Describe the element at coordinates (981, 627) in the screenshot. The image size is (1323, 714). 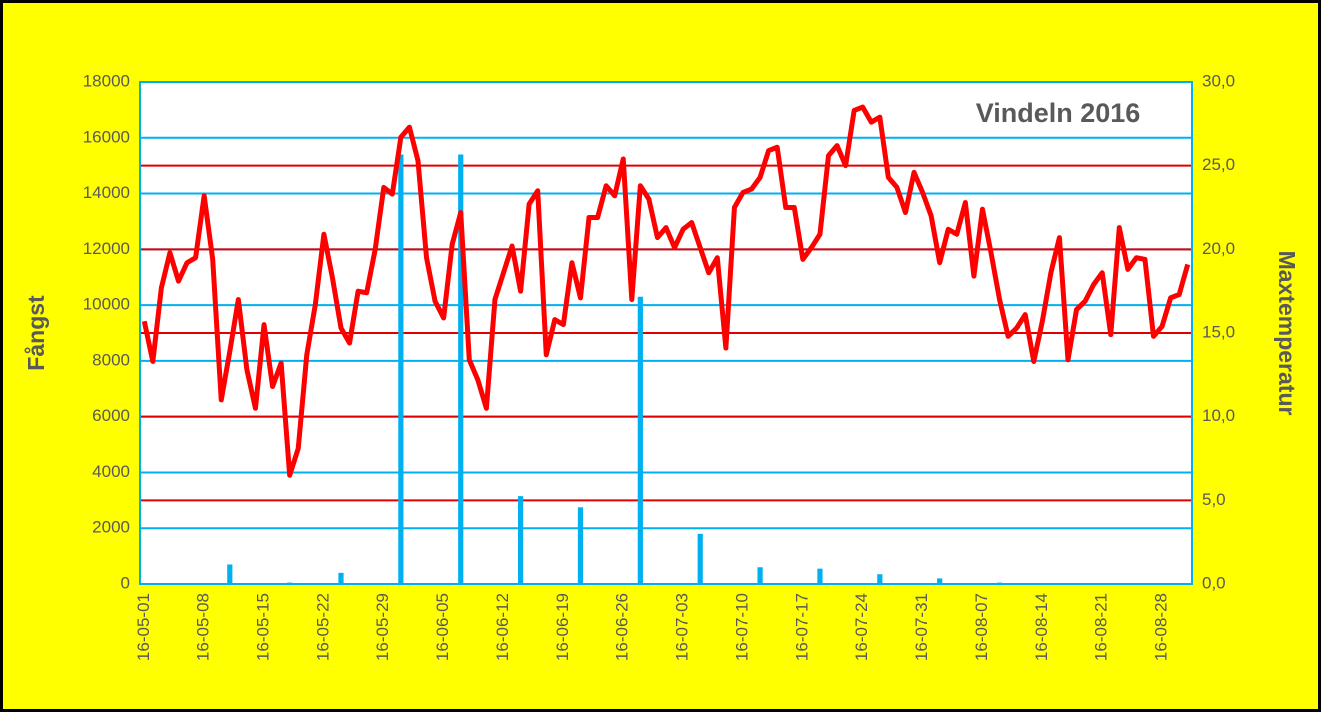
I see `x-tick-label: 16-08-07` at that location.